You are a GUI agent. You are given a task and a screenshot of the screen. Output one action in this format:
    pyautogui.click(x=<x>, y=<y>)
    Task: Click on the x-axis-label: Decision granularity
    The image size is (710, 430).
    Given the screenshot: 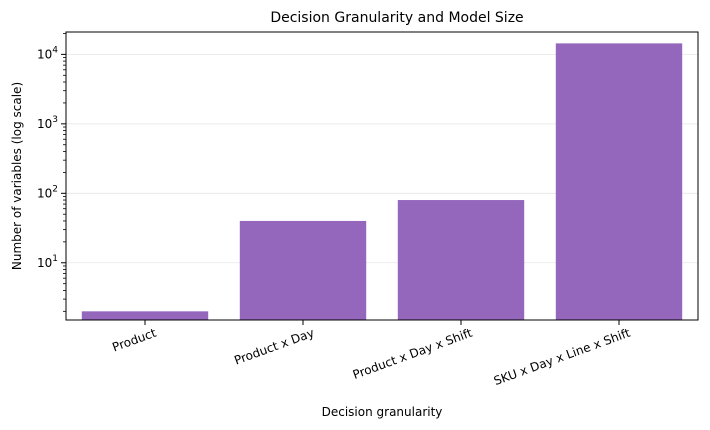 What is the action you would take?
    pyautogui.click(x=382, y=412)
    